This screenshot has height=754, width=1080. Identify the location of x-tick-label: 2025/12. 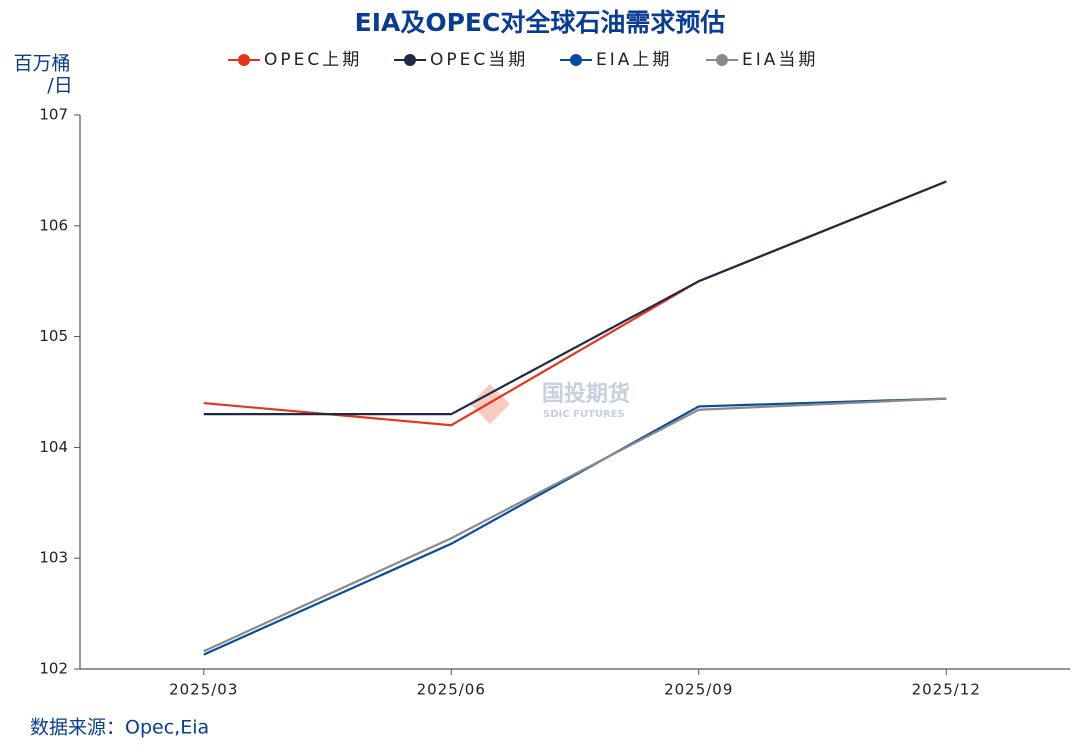
(946, 690).